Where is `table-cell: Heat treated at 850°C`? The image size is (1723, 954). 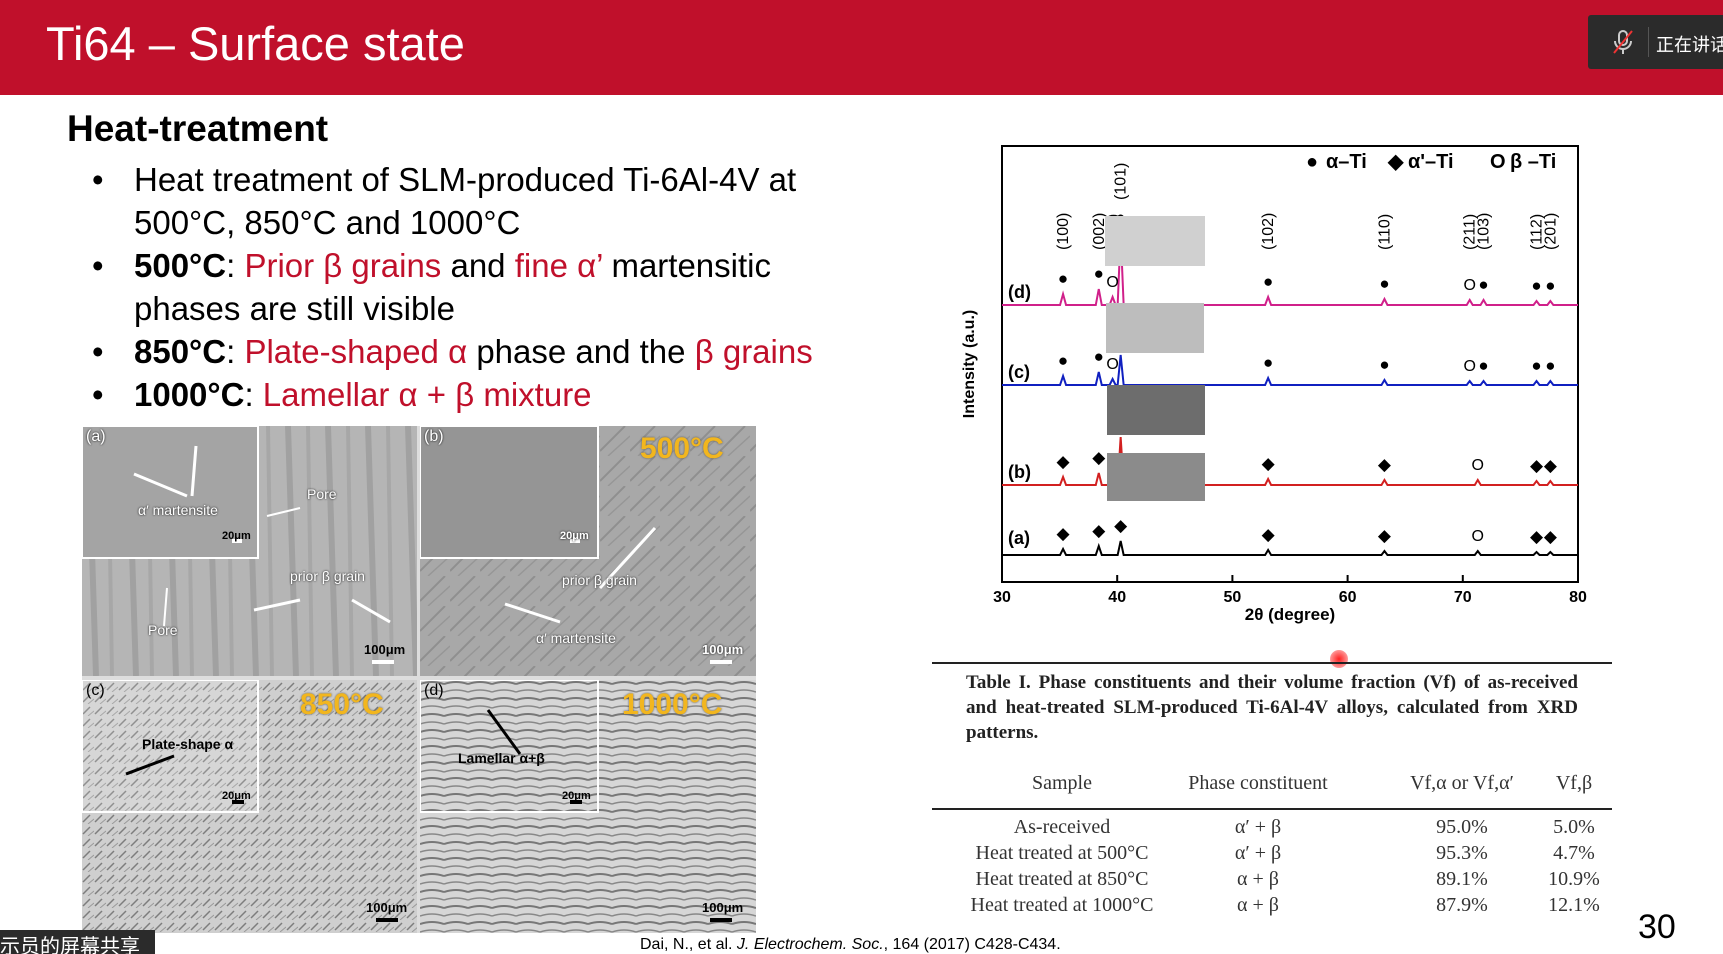 table-cell: Heat treated at 850°C is located at coordinates (1062, 879).